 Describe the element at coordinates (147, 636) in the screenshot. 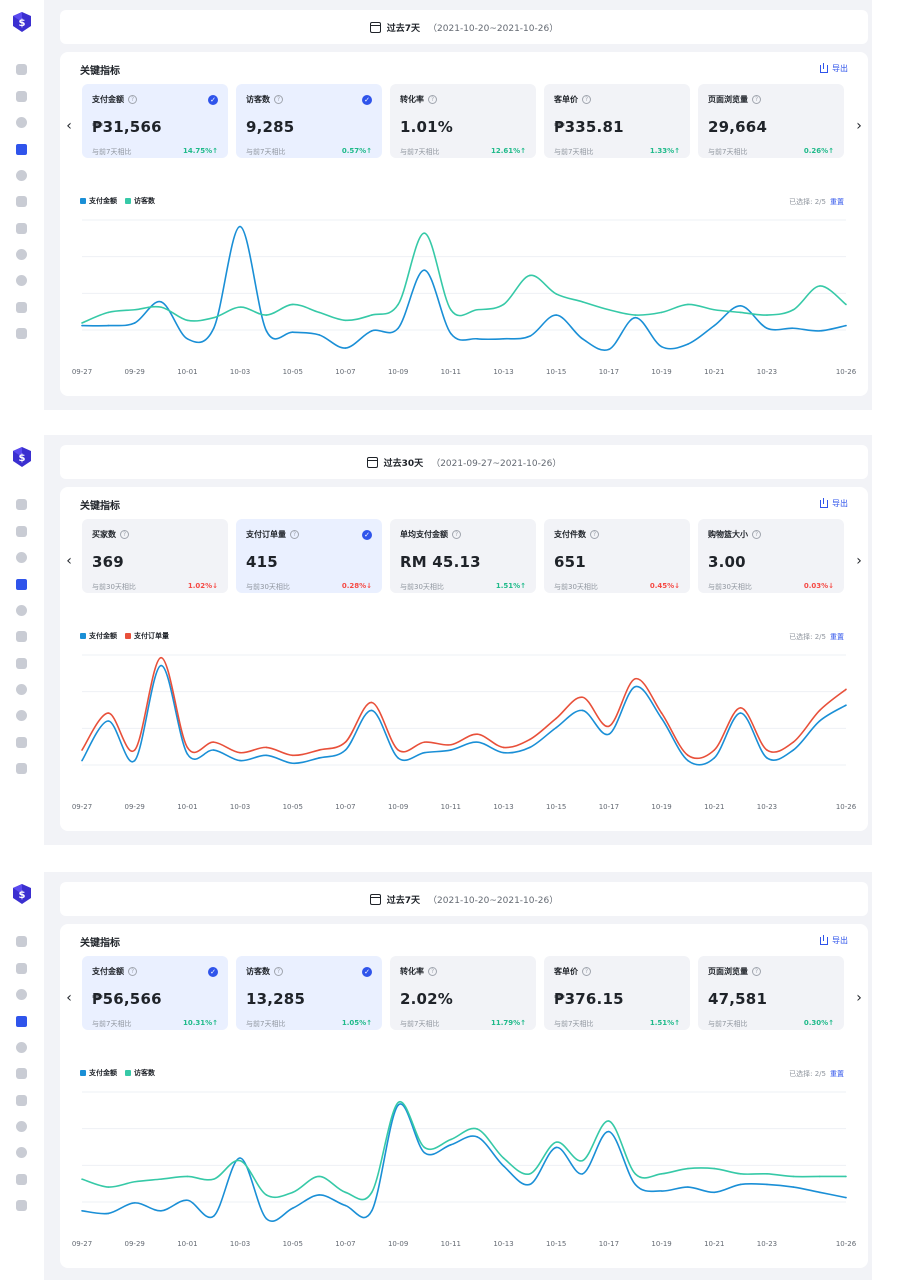

I see `legend-item: 支付订单量` at that location.